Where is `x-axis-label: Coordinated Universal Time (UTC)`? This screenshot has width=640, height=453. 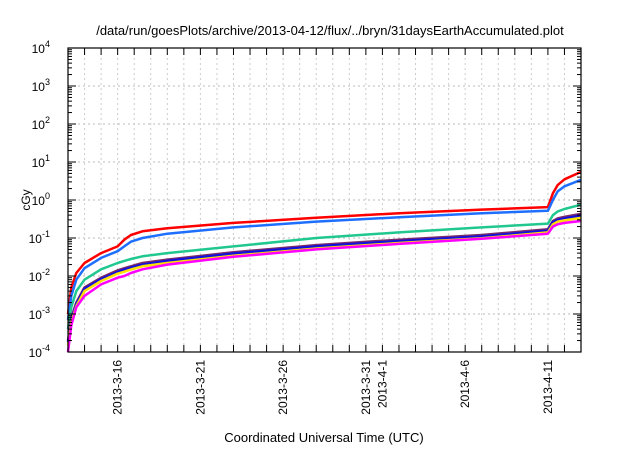 x-axis-label: Coordinated Universal Time (UTC) is located at coordinates (323, 437).